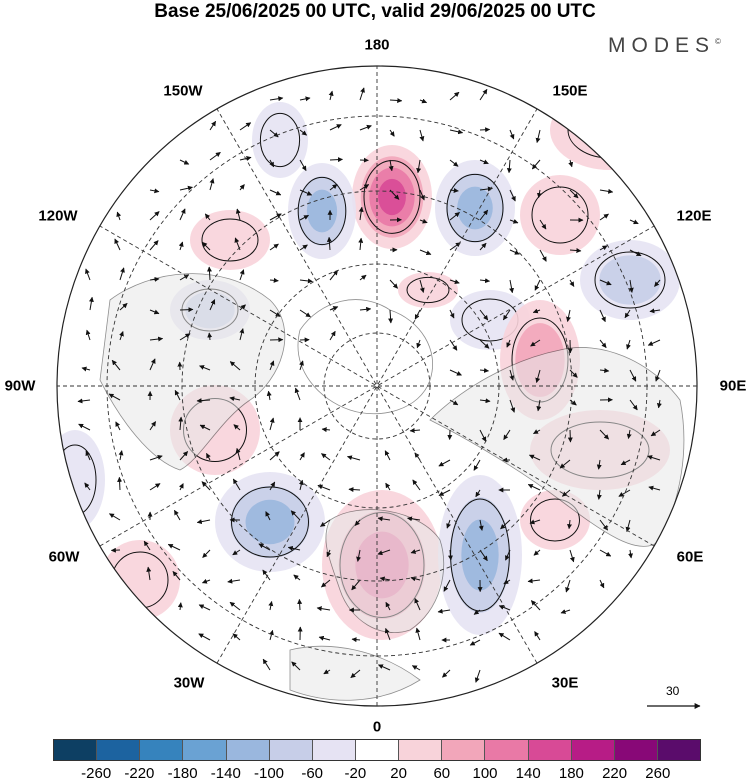  Describe the element at coordinates (269, 773) in the screenshot. I see `colorbar-tick-label: -100` at that location.